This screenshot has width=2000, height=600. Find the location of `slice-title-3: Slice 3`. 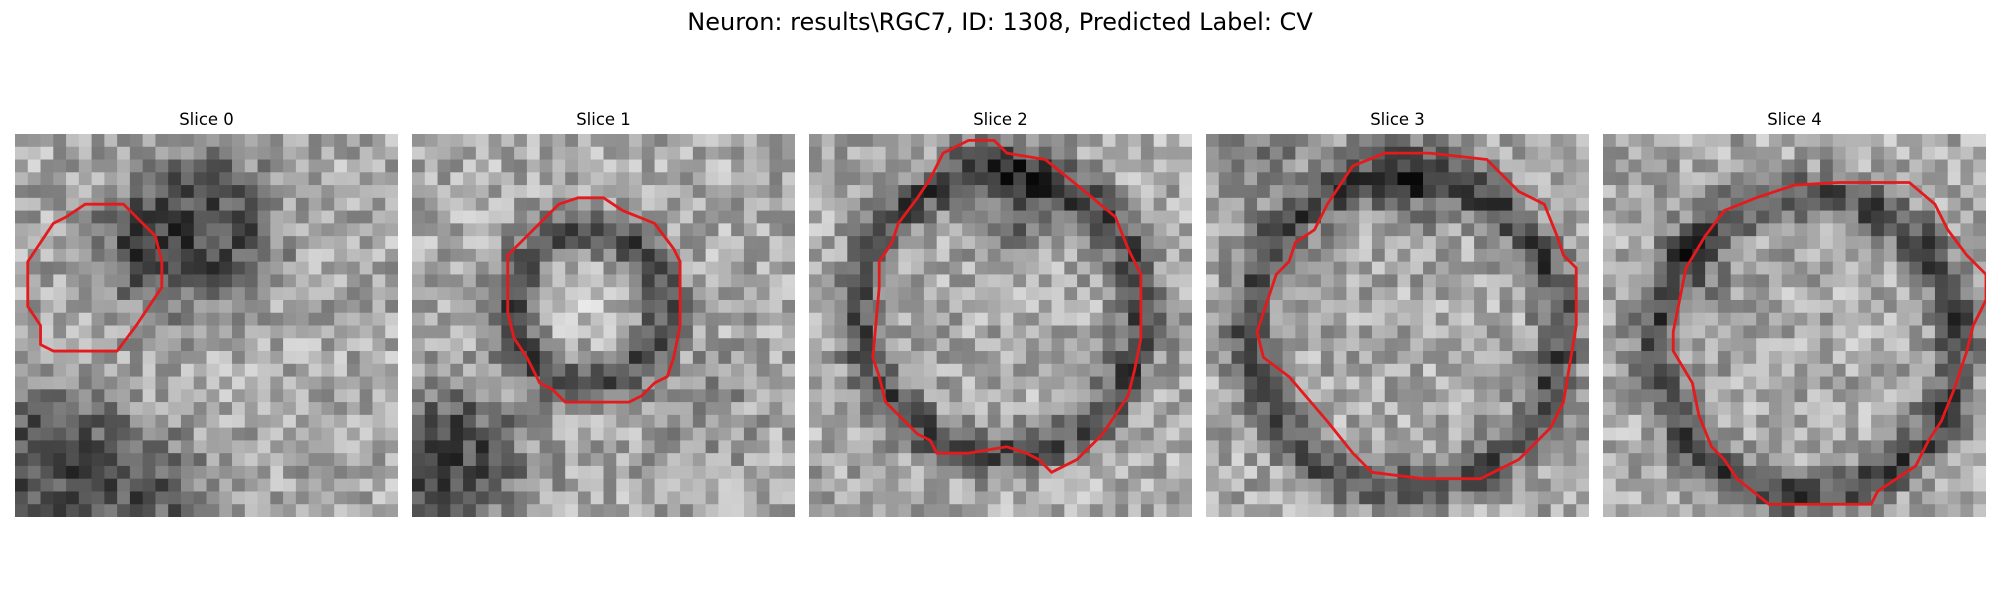

slice-title-3: Slice 3 is located at coordinates (1397, 119).